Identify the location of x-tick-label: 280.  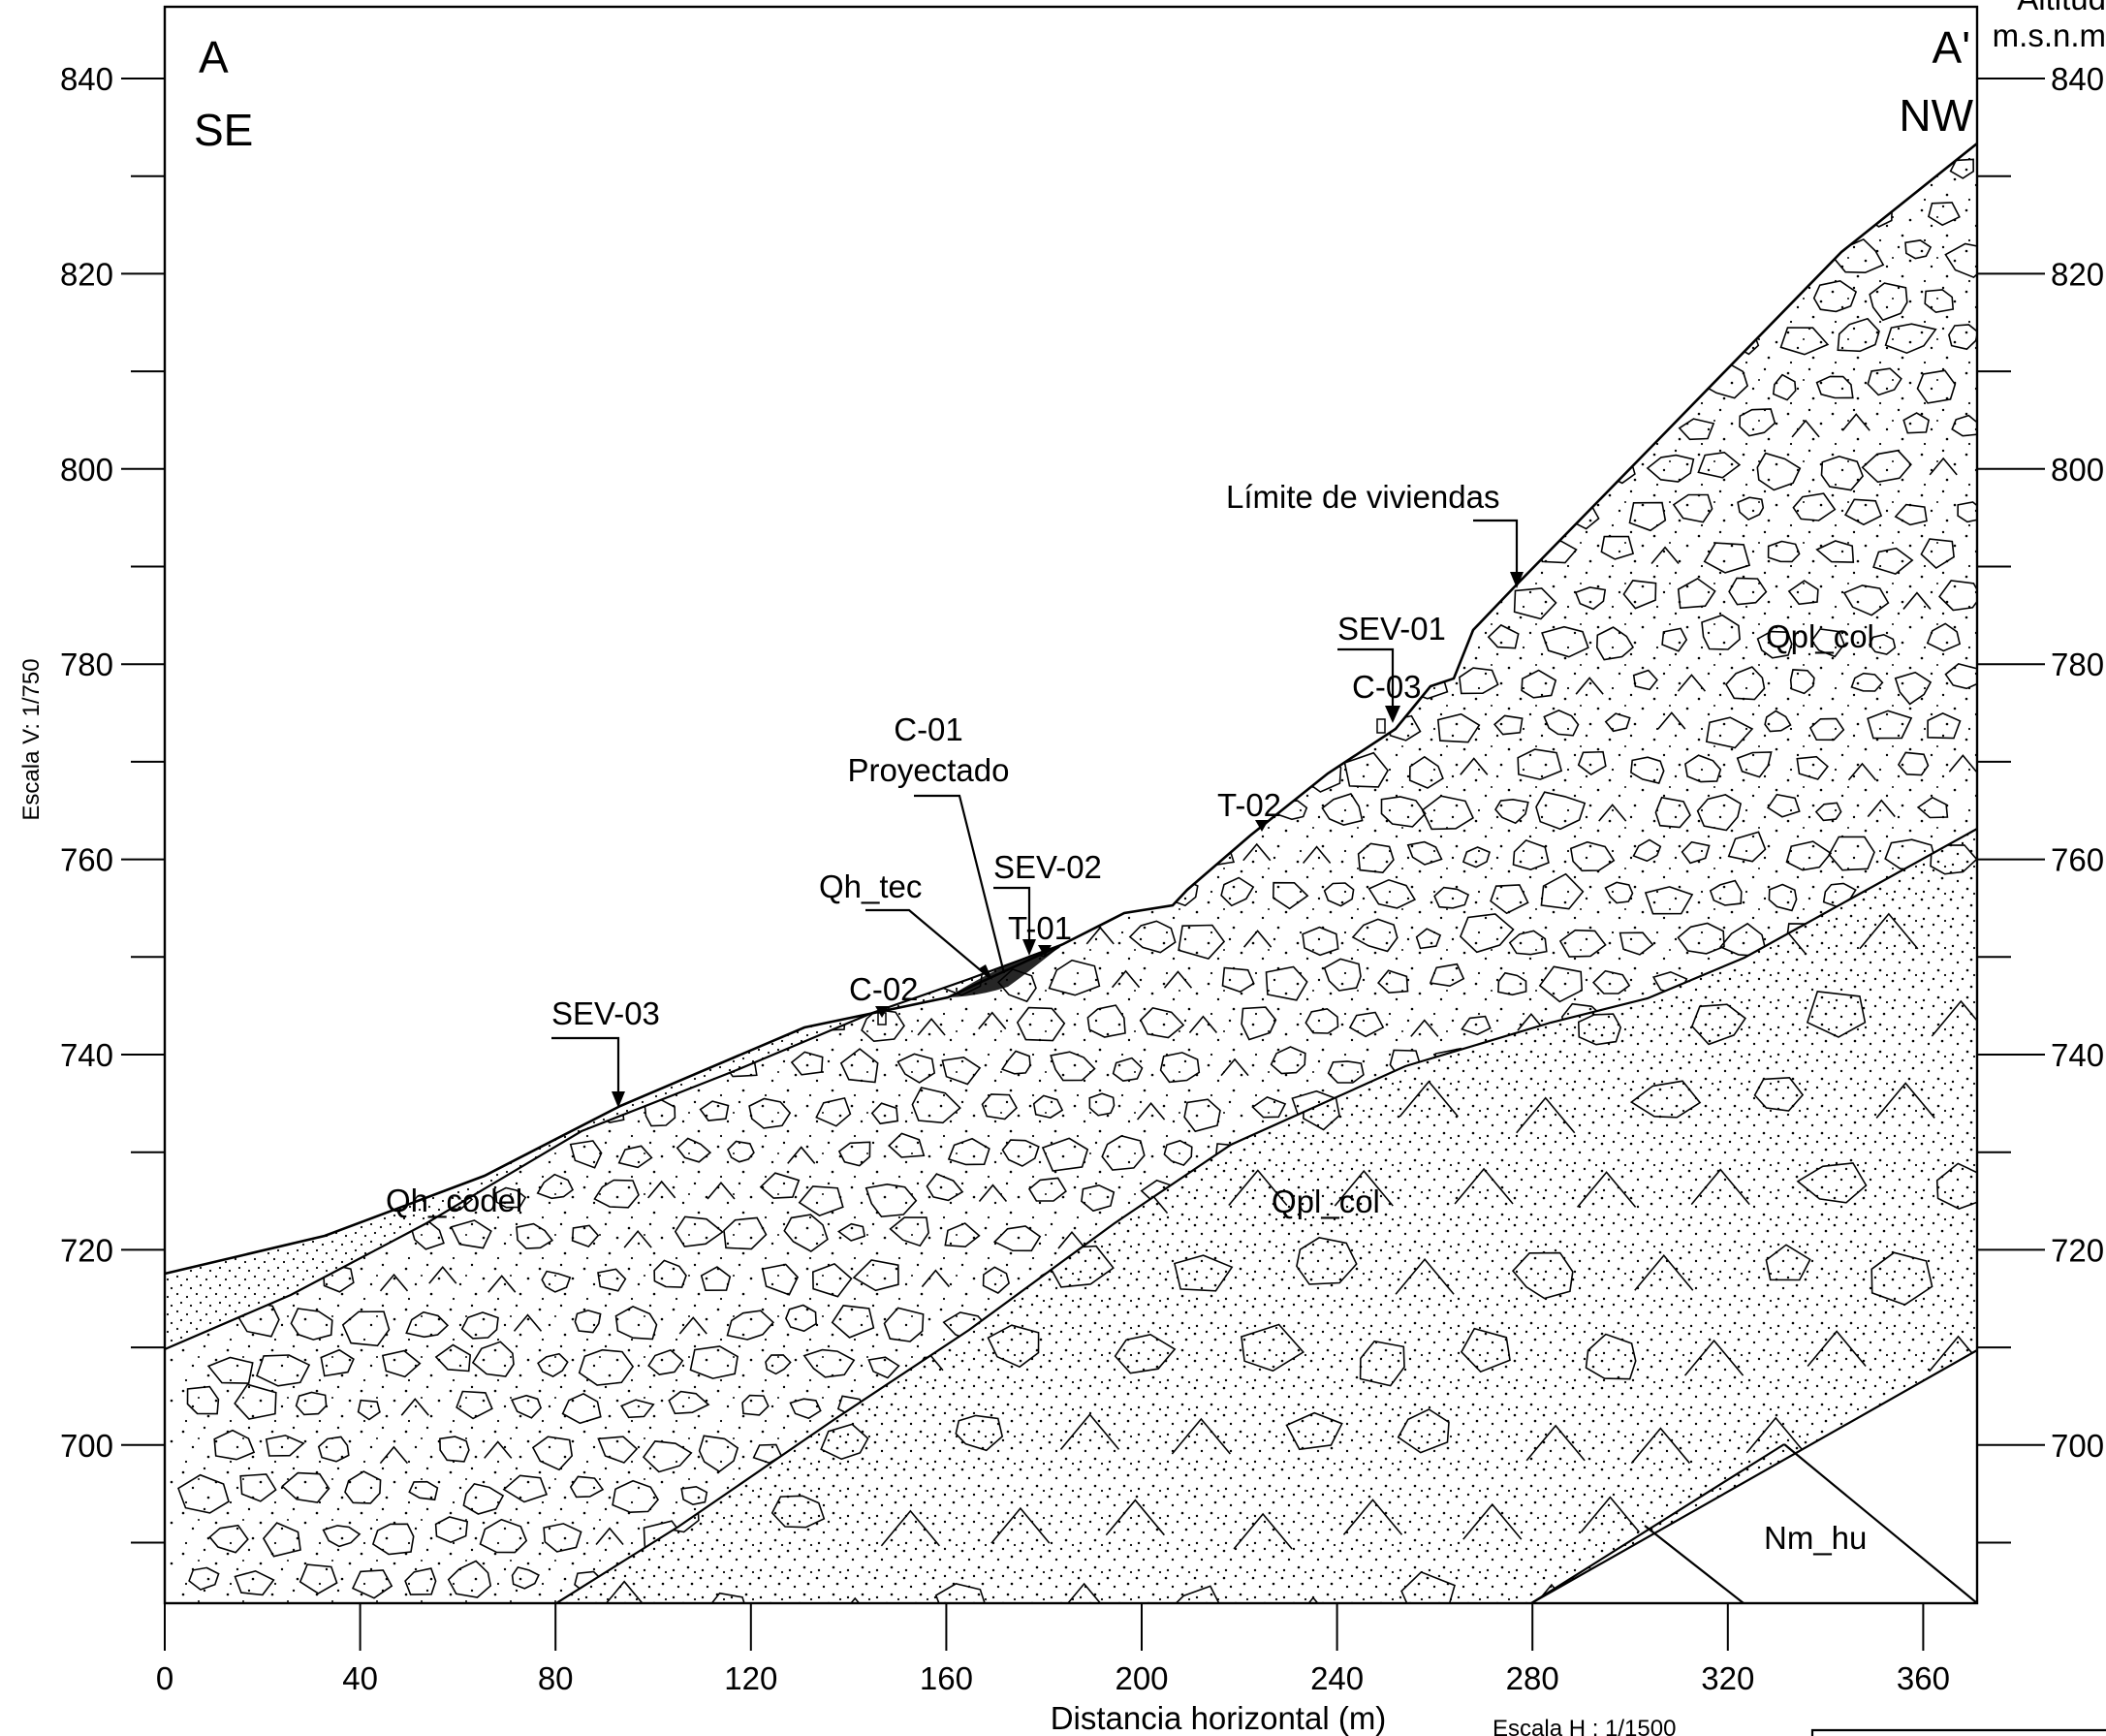
(1532, 1678).